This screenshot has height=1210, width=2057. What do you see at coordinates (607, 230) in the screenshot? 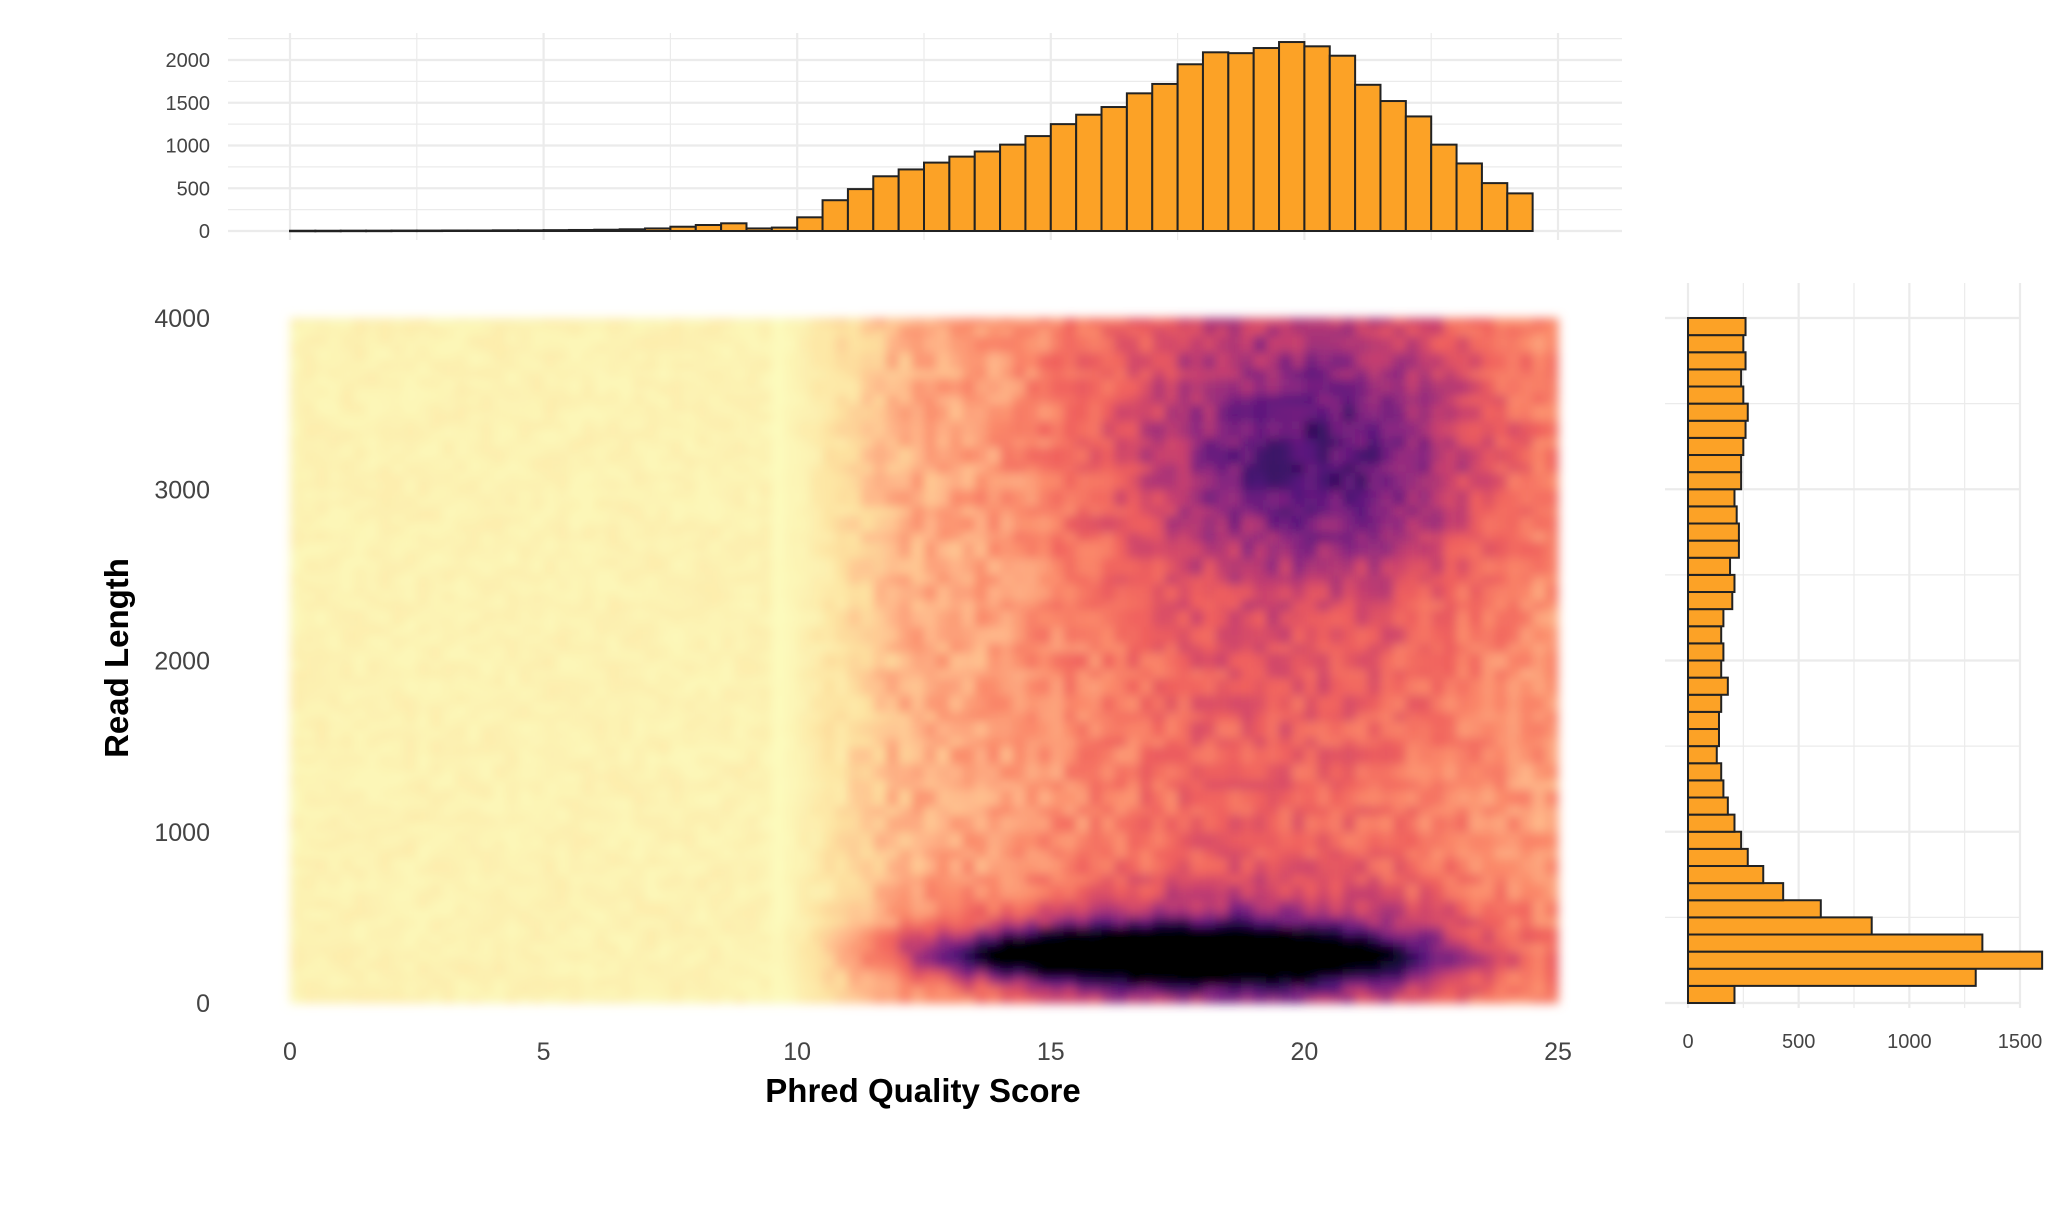
I see `top-histogram-bar` at bounding box center [607, 230].